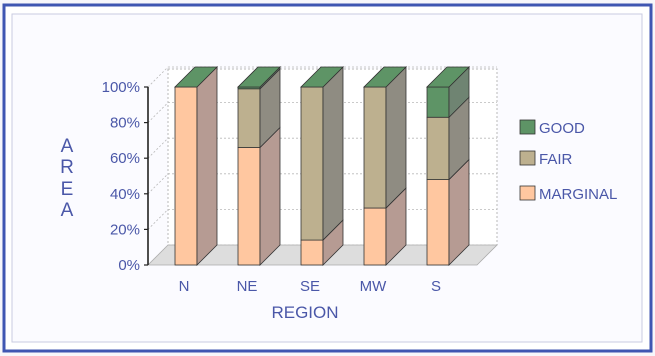  Describe the element at coordinates (304, 312) in the screenshot. I see `x-axis-title: REGION` at that location.